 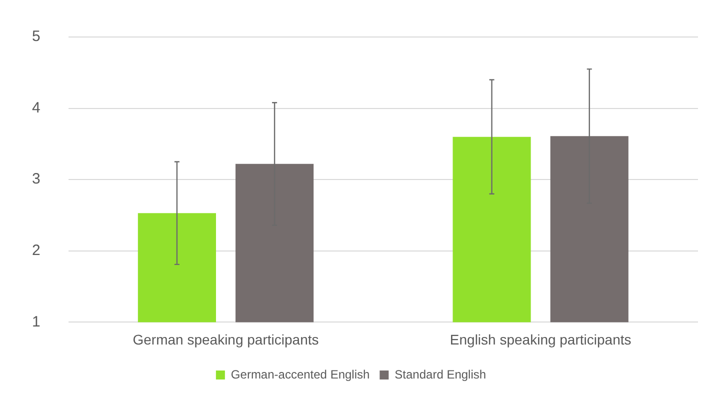 What do you see at coordinates (541, 339) in the screenshot?
I see `x-tick-label: English speaking participants` at bounding box center [541, 339].